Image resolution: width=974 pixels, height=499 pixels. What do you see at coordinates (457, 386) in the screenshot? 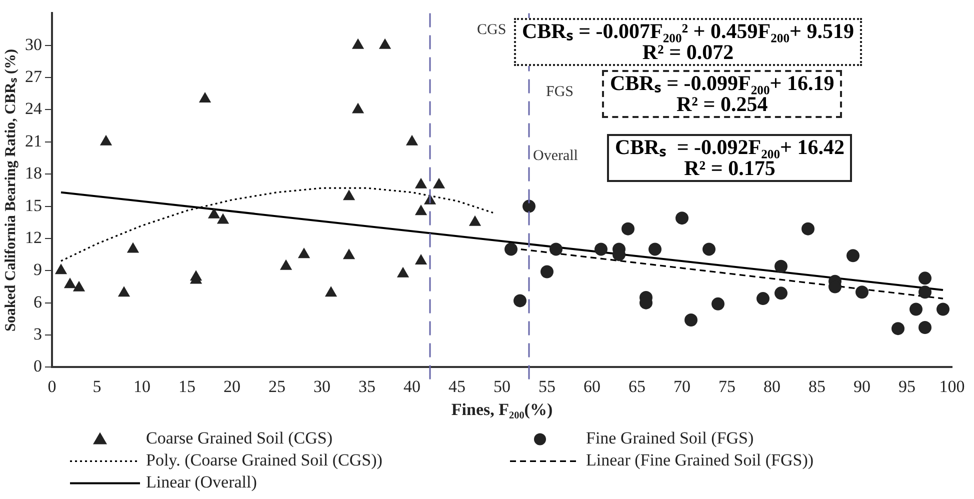
I see `x-tick-label: 45` at bounding box center [457, 386].